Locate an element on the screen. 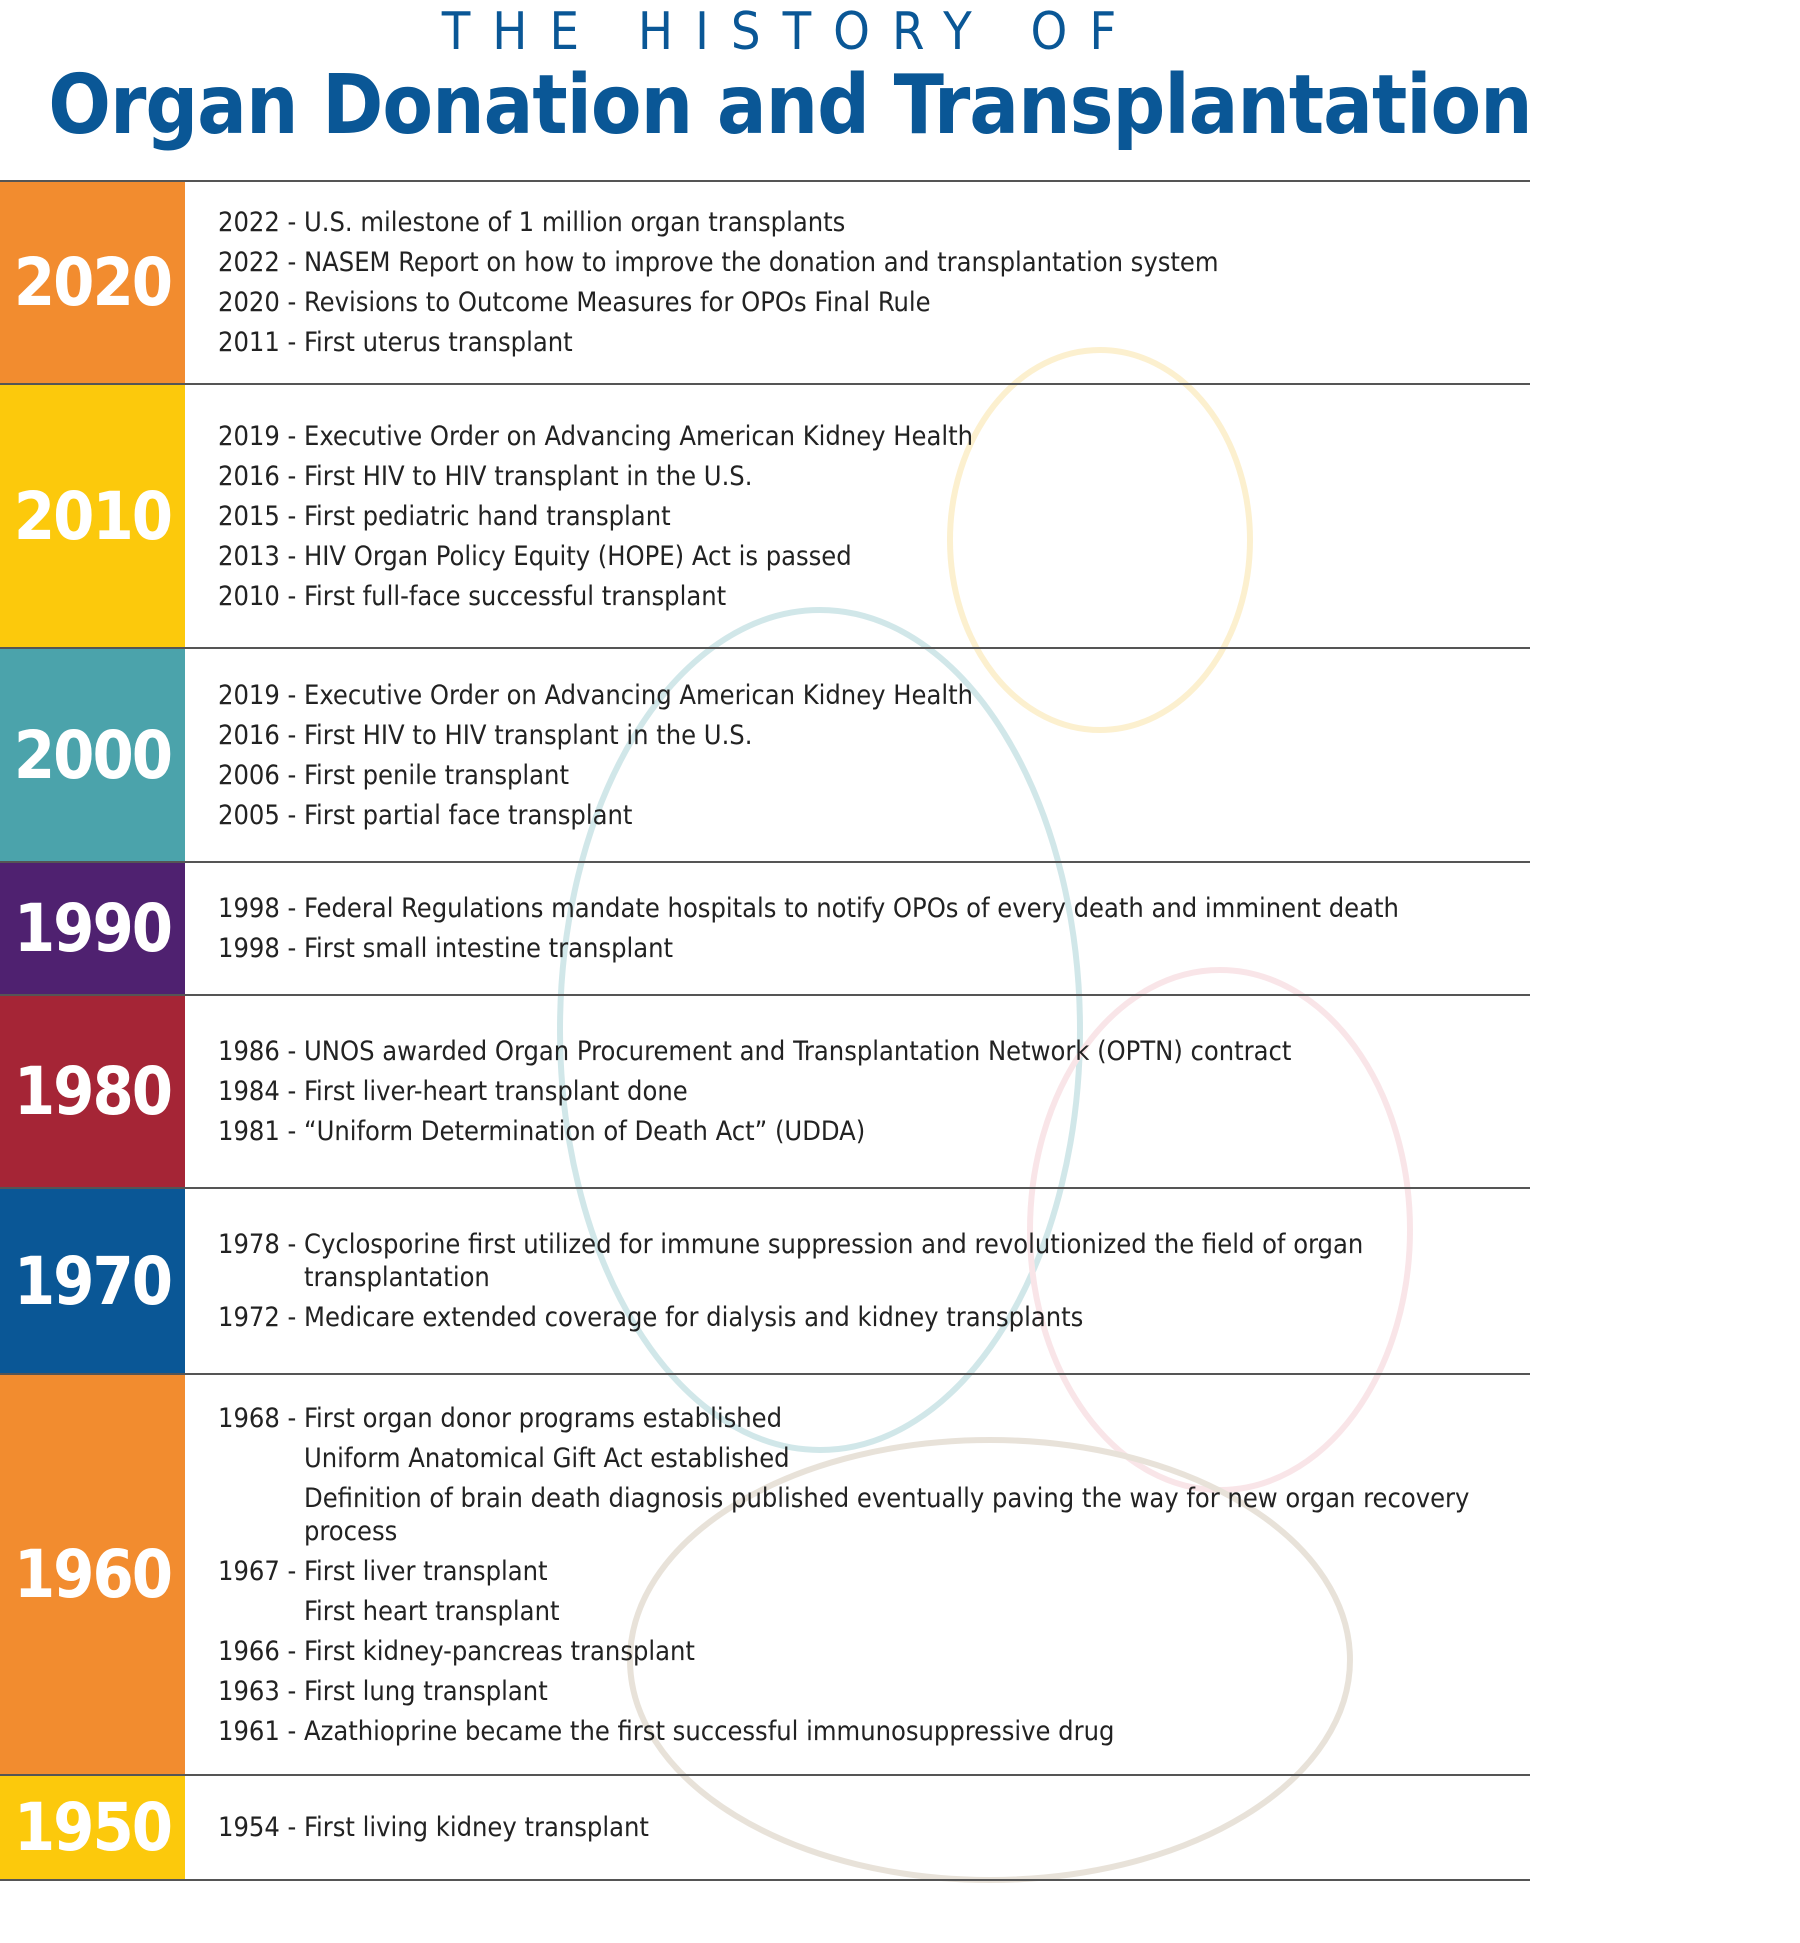  event-year: 2010 - is located at coordinates (257, 596).